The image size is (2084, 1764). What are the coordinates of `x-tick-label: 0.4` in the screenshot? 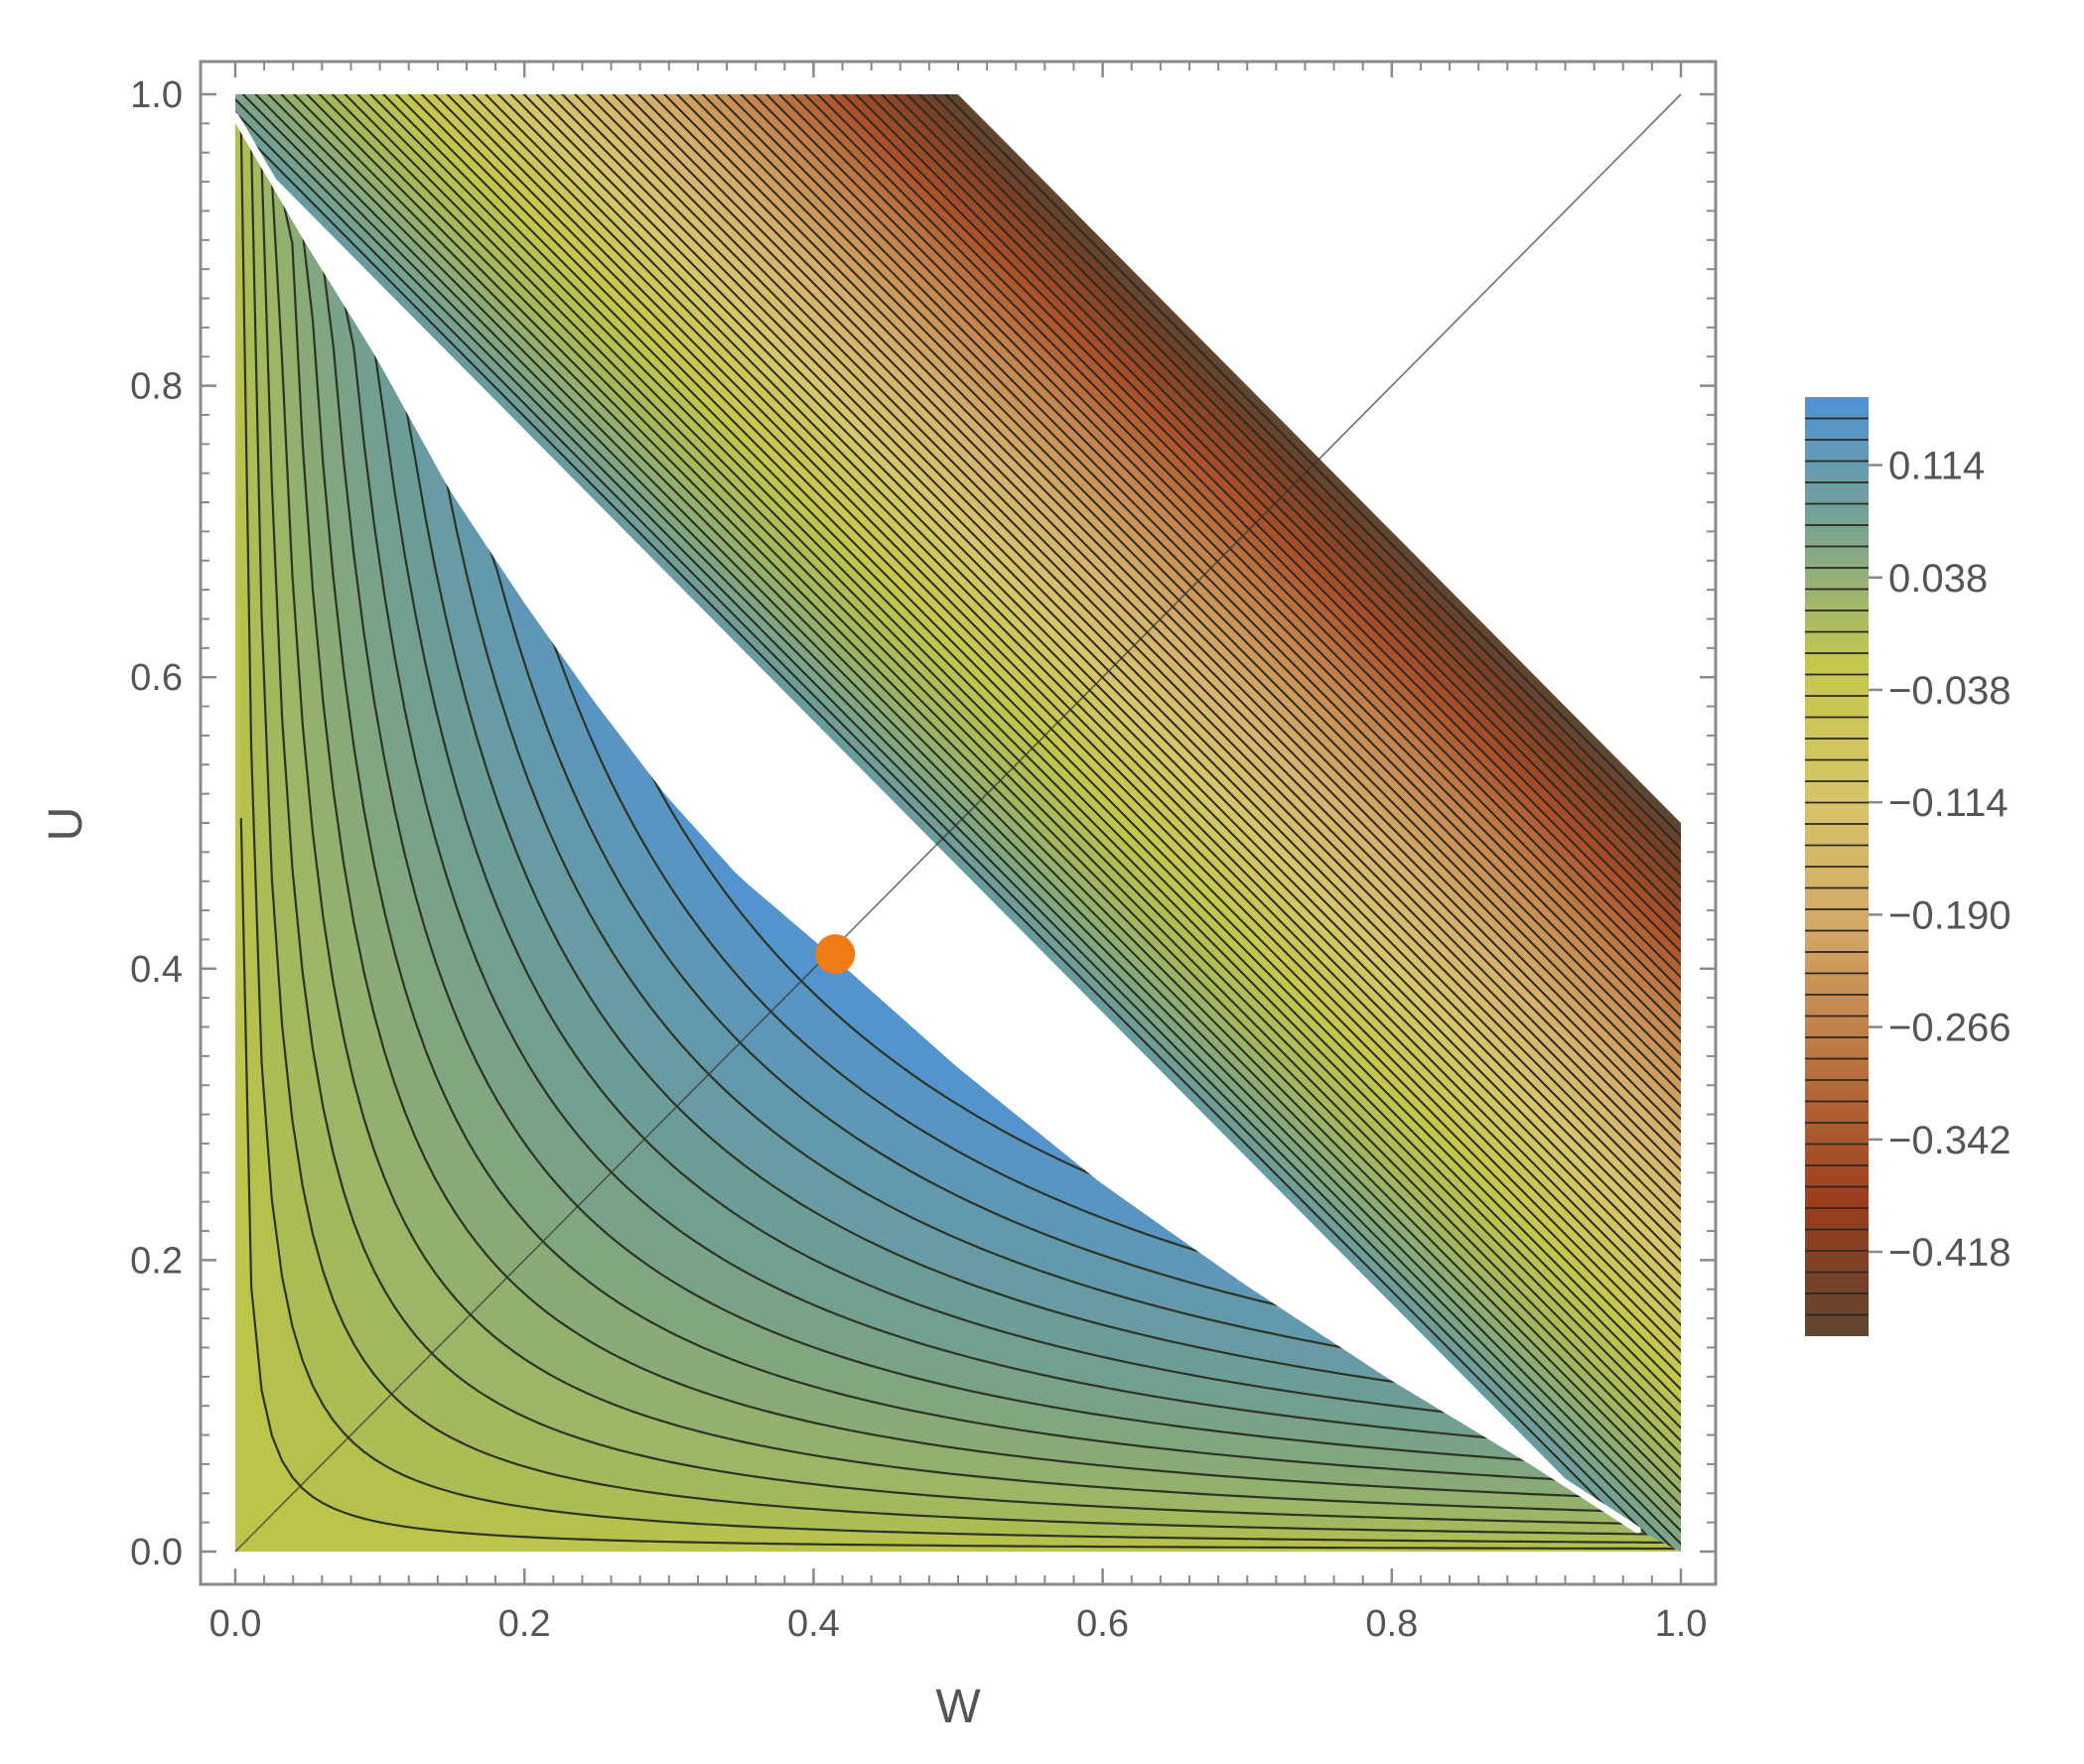 It's located at (813, 1624).